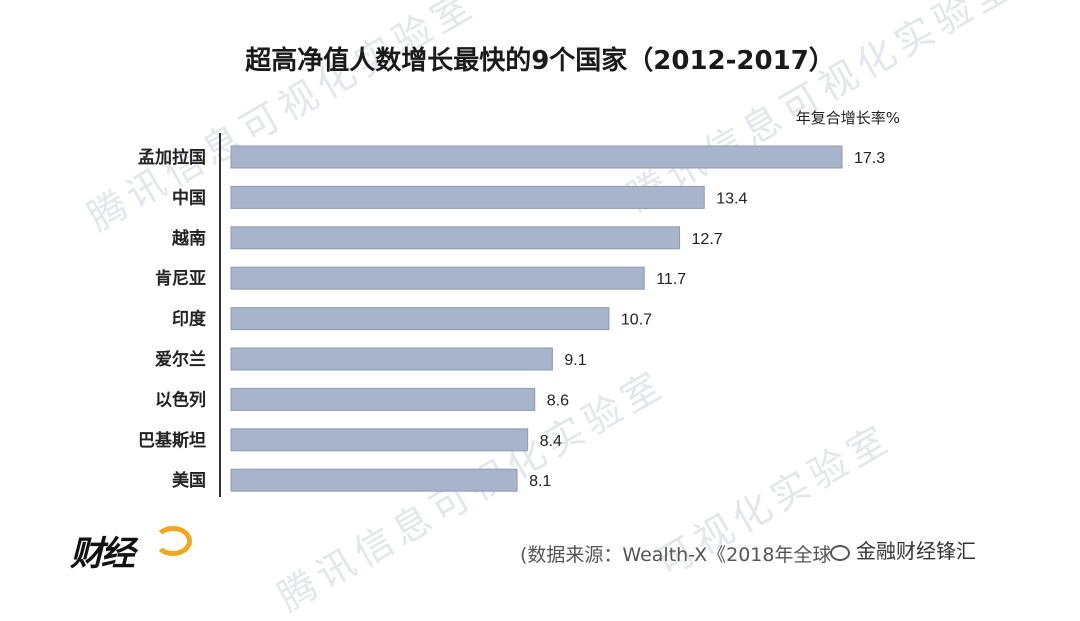 This screenshot has height=621, width=1080. Describe the element at coordinates (189, 197) in the screenshot. I see `category-label: 中国` at that location.